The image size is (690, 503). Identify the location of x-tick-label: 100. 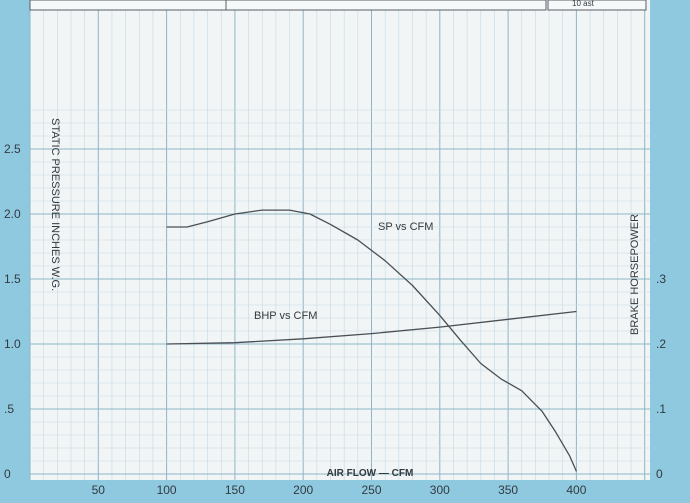
(167, 490).